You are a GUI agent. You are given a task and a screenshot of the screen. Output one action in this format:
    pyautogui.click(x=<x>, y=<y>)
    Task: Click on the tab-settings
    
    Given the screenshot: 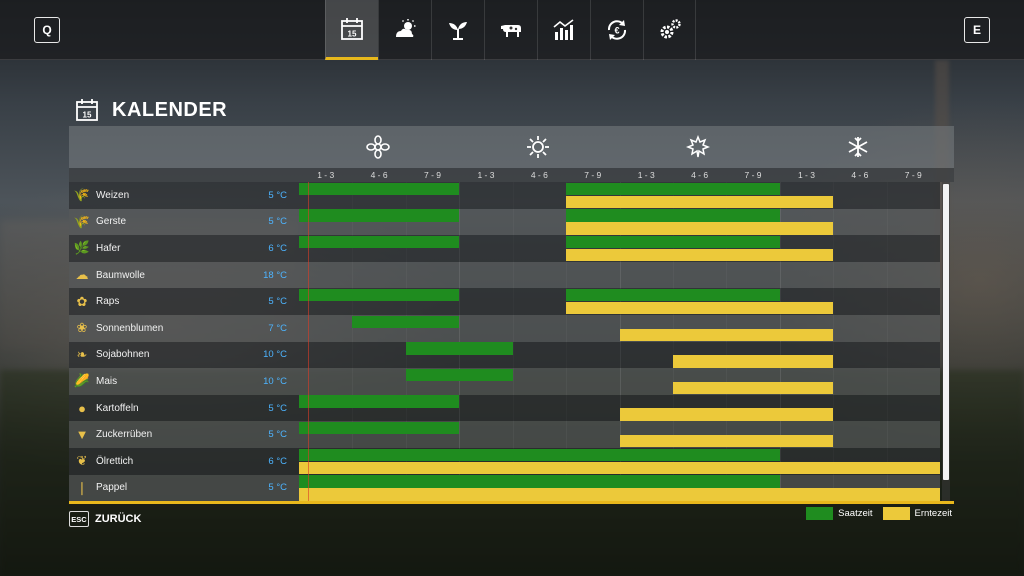 What is the action you would take?
    pyautogui.click(x=669, y=30)
    